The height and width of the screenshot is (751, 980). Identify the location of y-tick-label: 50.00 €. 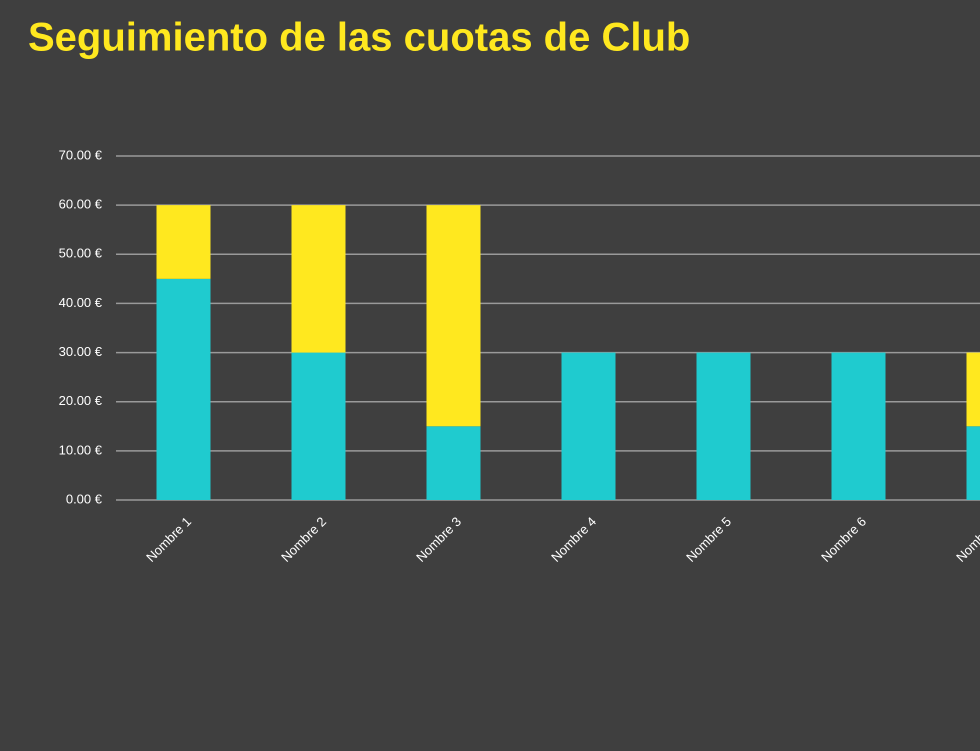
(81, 253).